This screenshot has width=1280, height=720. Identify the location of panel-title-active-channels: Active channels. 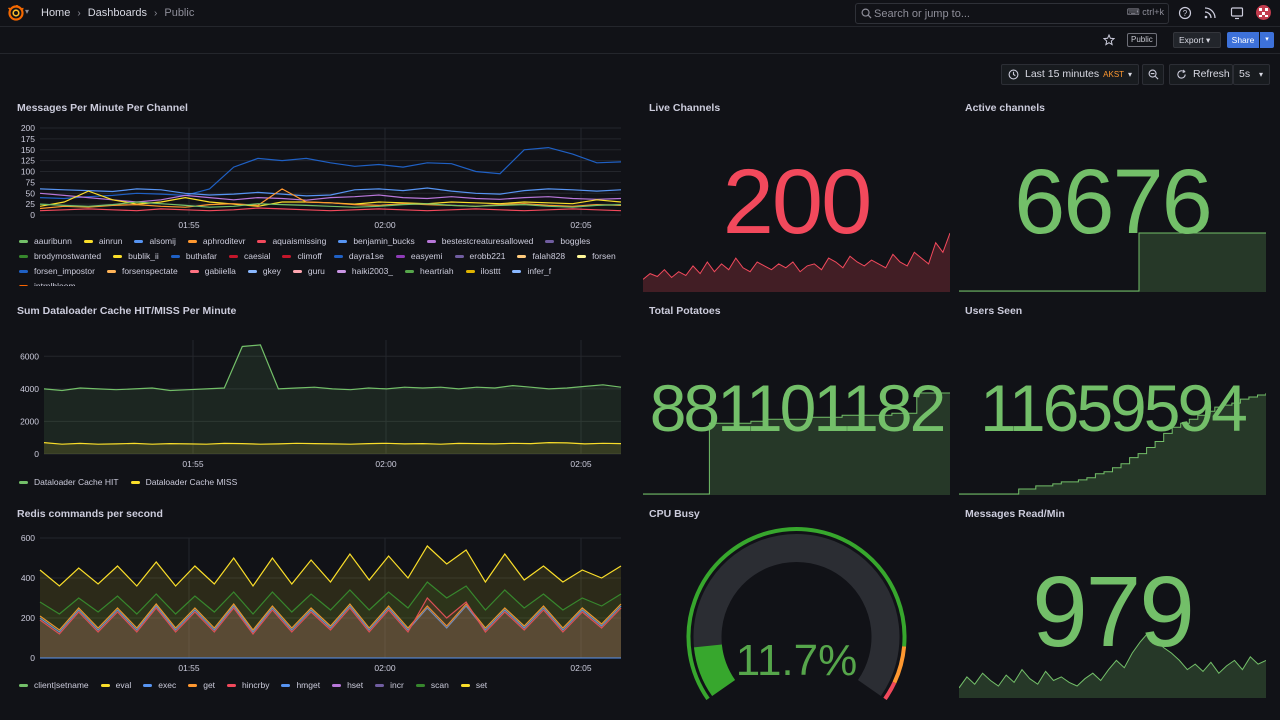
(1005, 108).